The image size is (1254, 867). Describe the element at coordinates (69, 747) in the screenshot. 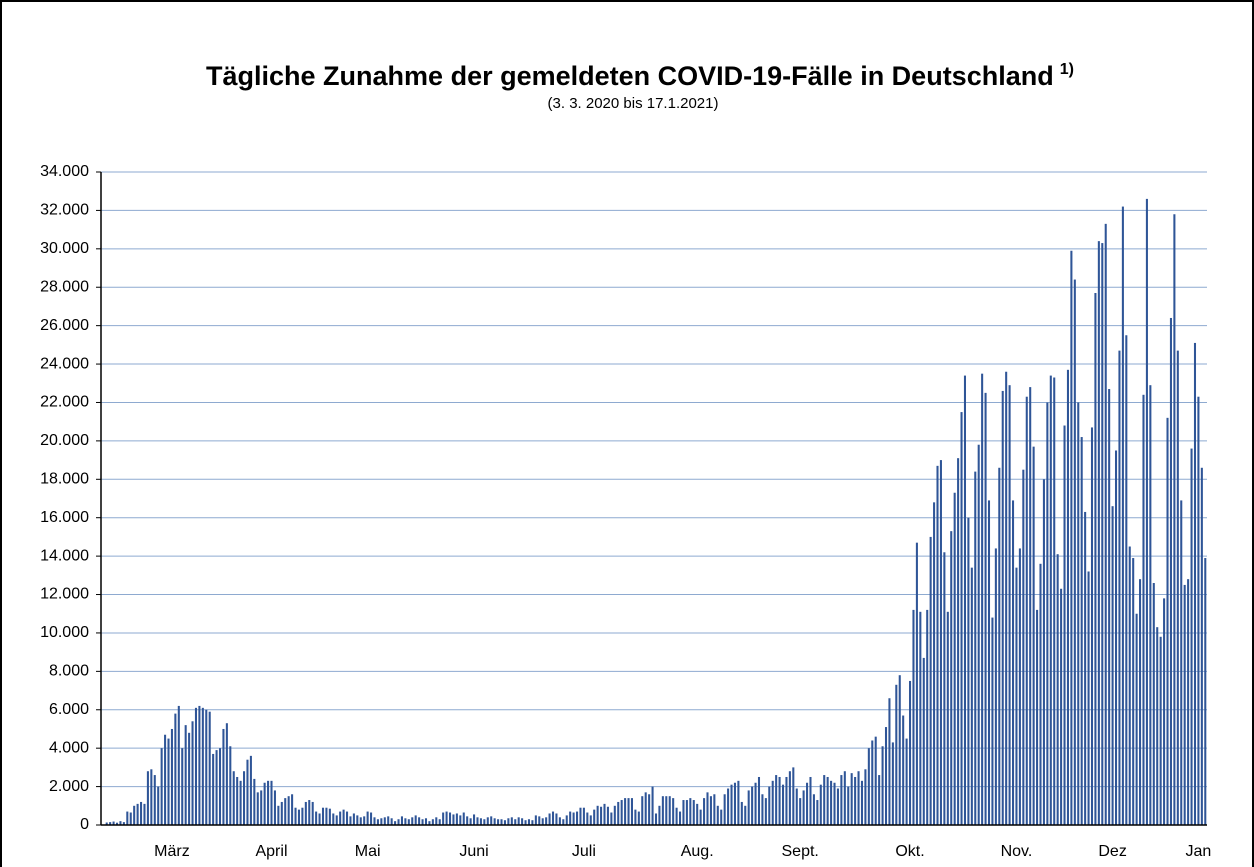

I see `y-tick-label: 4.000` at that location.